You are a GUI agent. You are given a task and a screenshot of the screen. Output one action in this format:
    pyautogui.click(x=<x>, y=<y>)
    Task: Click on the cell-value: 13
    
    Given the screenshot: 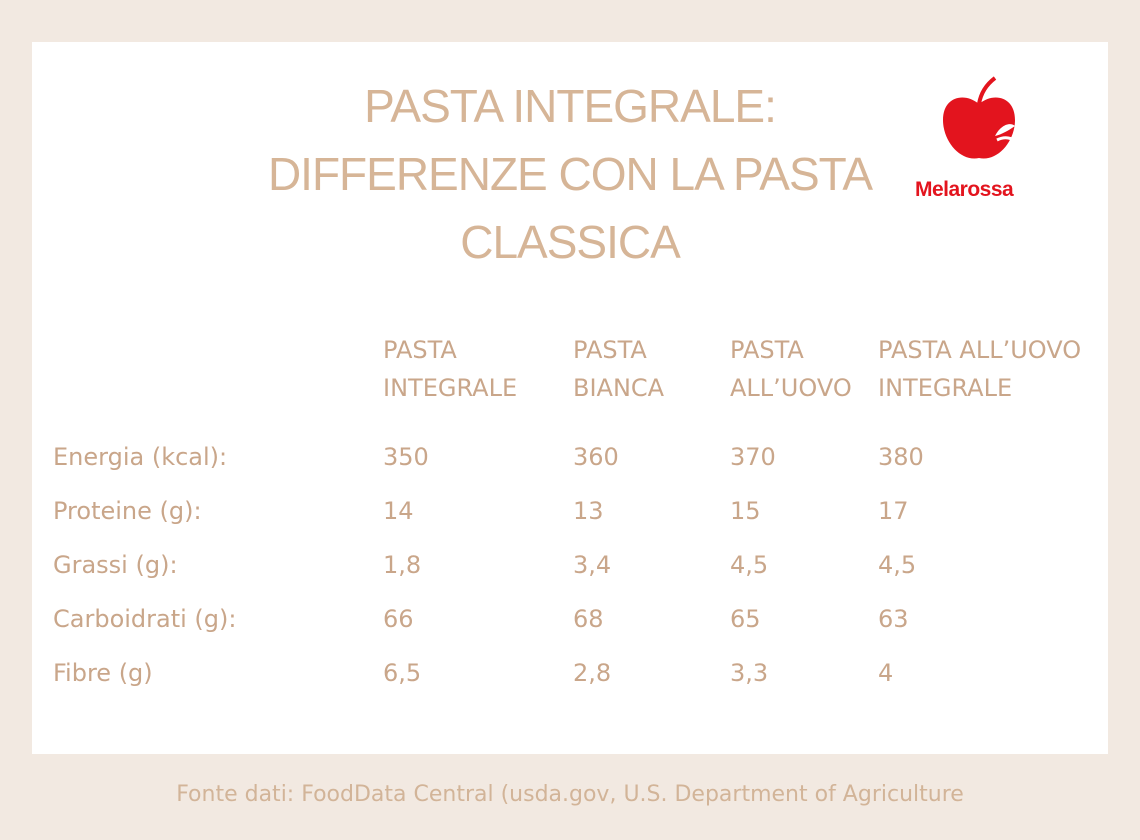 What is the action you would take?
    pyautogui.click(x=588, y=511)
    